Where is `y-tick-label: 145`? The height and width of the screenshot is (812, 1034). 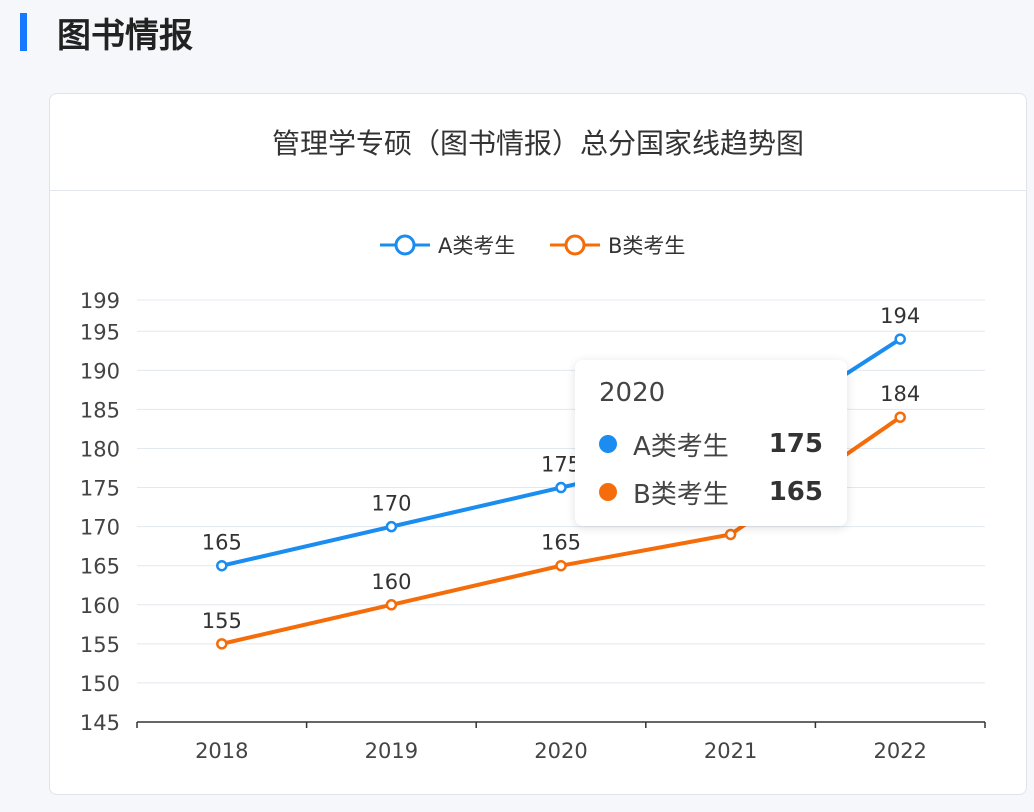 y-tick-label: 145 is located at coordinates (100, 723).